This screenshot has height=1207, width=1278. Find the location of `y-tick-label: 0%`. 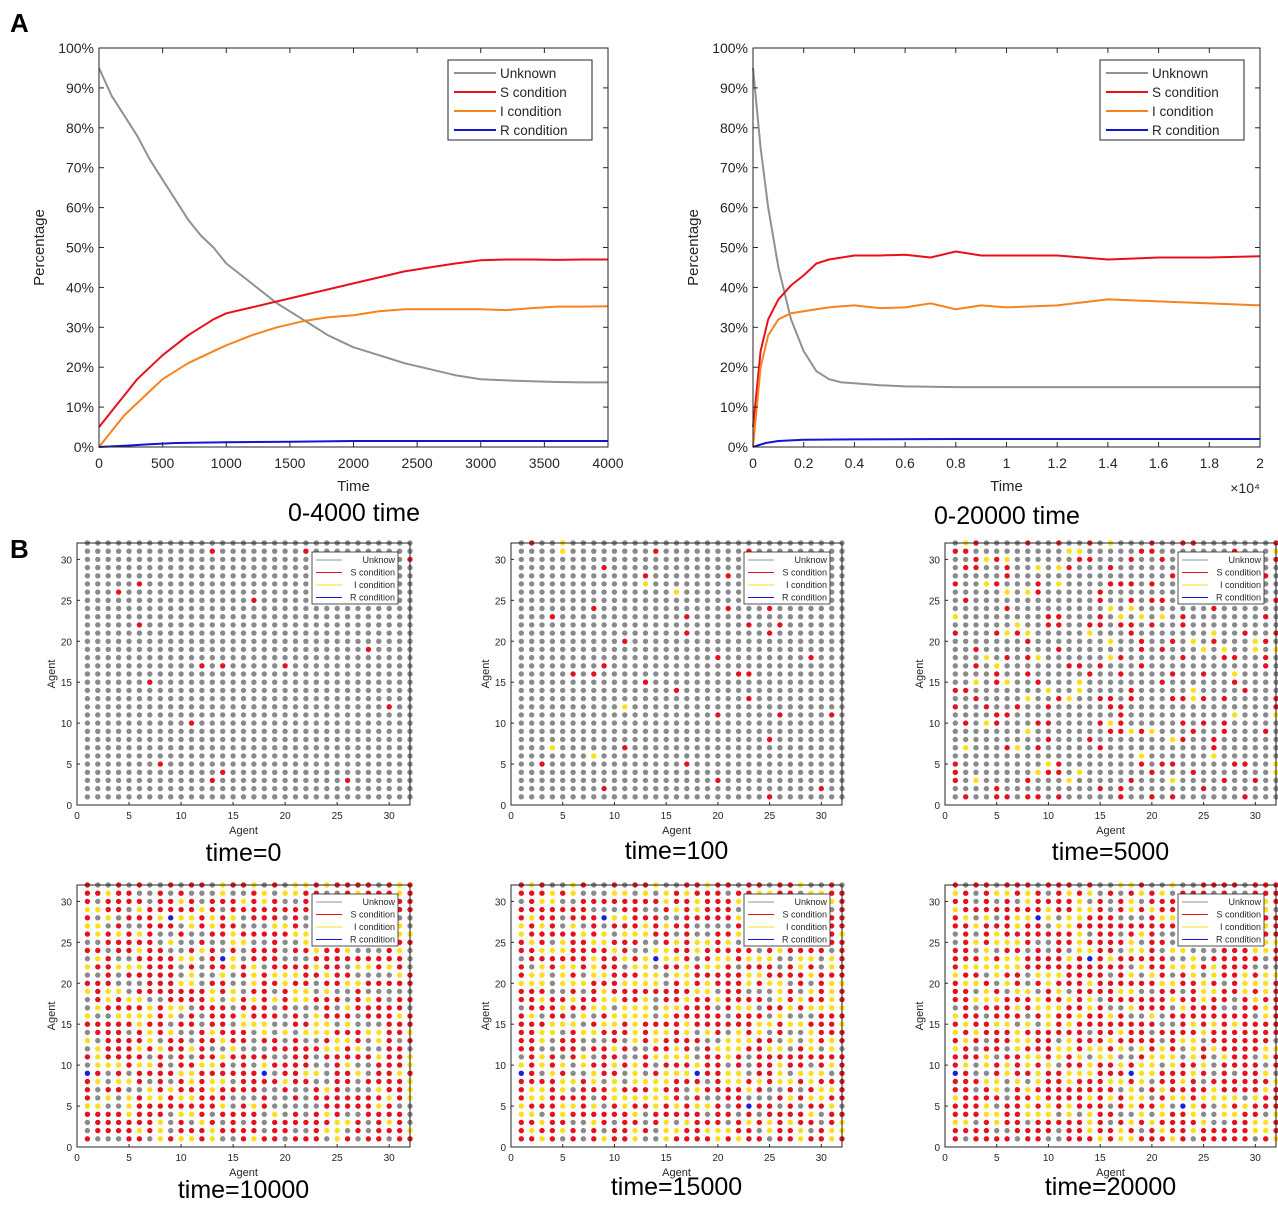

y-tick-label: 0% is located at coordinates (738, 447).